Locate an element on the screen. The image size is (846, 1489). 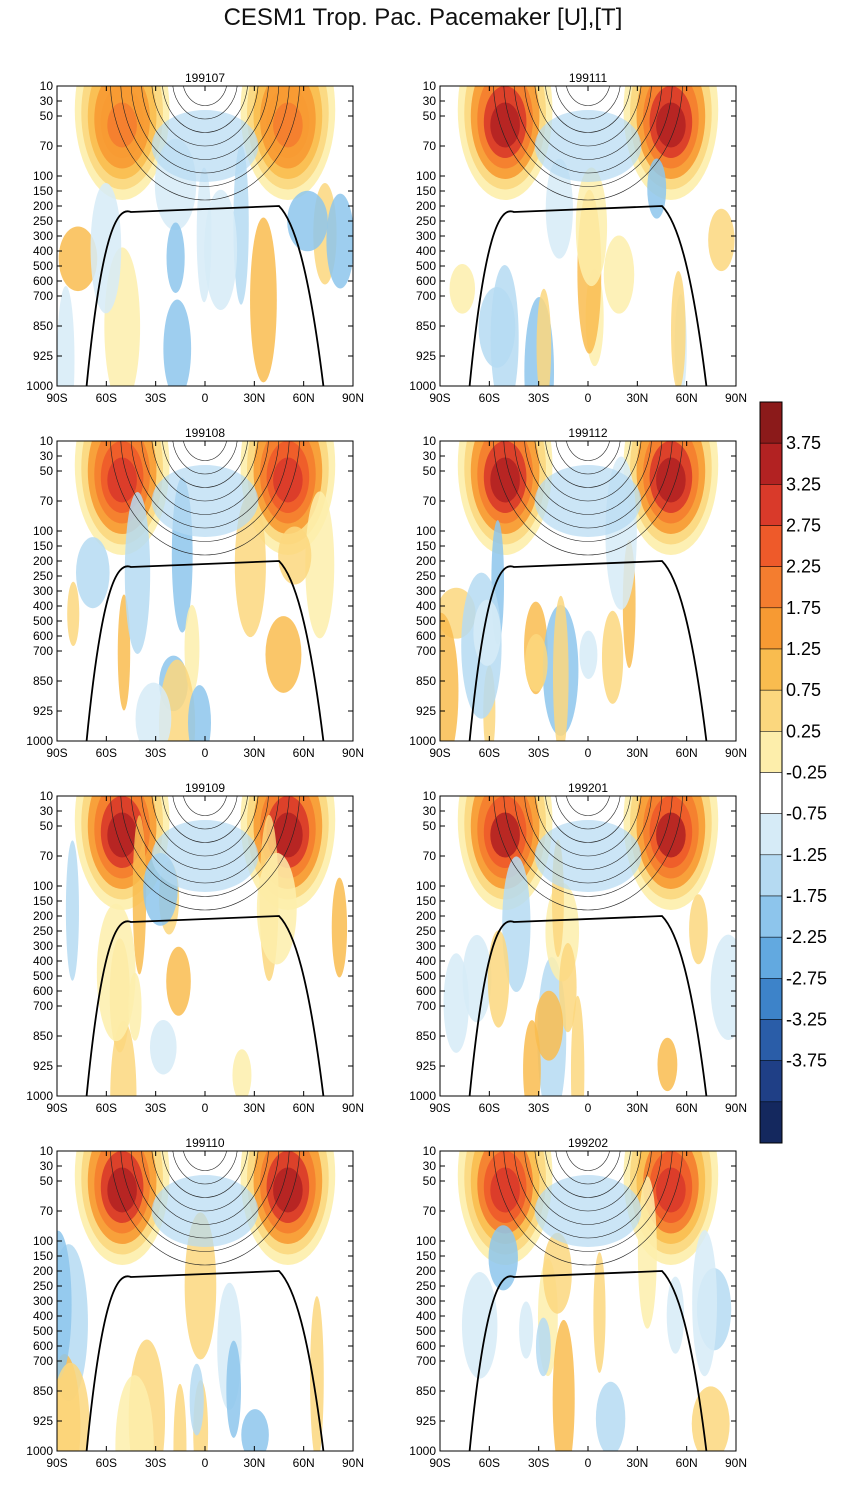
y-tick-label: 300 is located at coordinates (426, 1301).